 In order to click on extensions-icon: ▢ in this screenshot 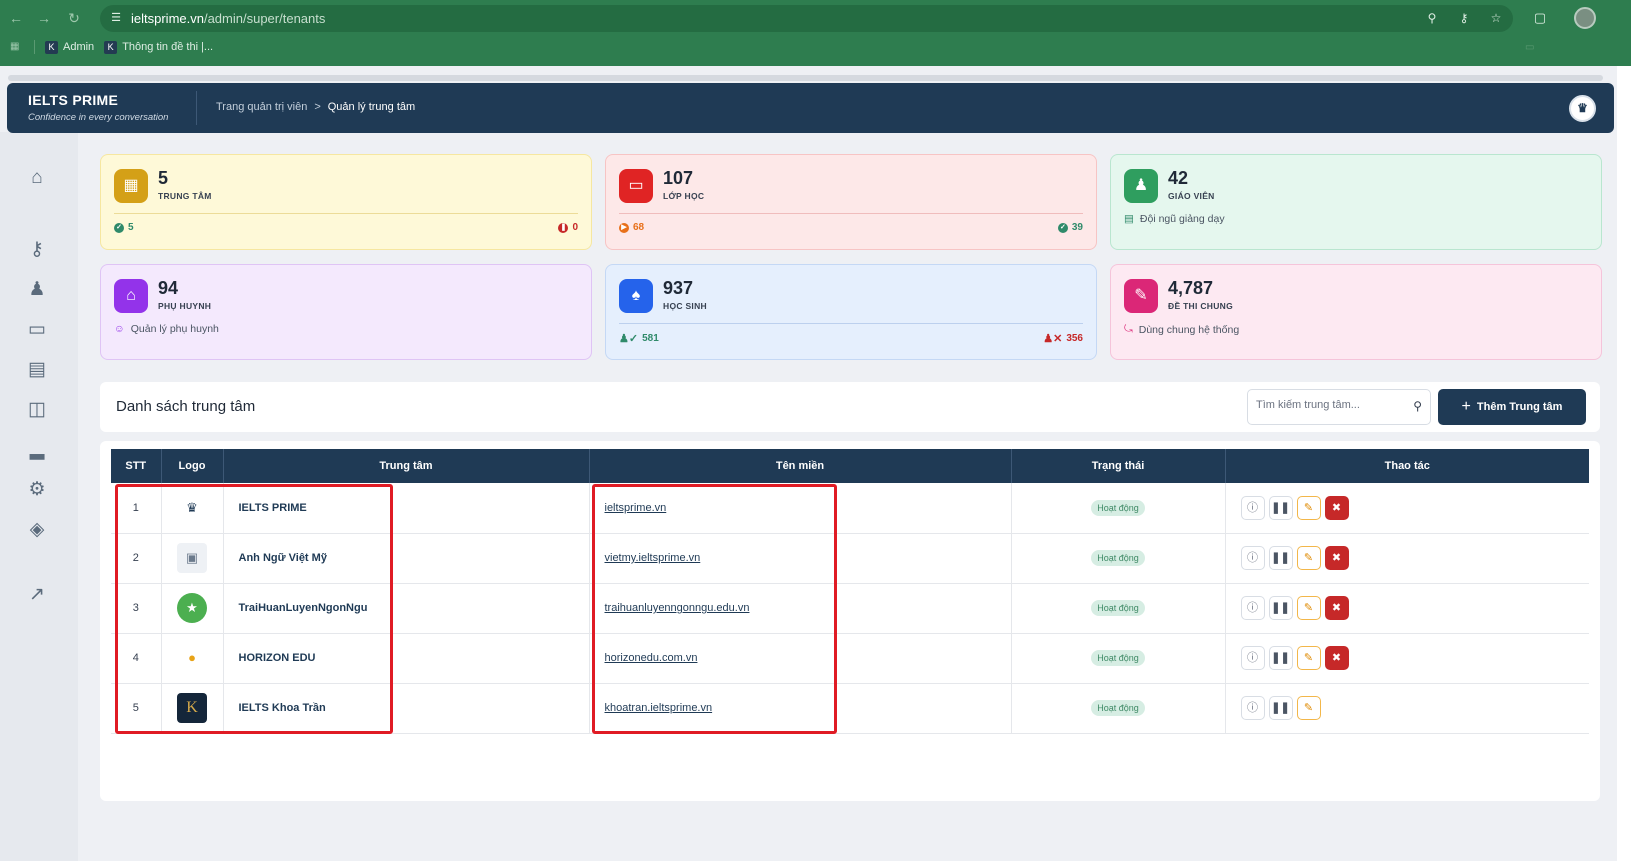, I will do `click(1540, 17)`.